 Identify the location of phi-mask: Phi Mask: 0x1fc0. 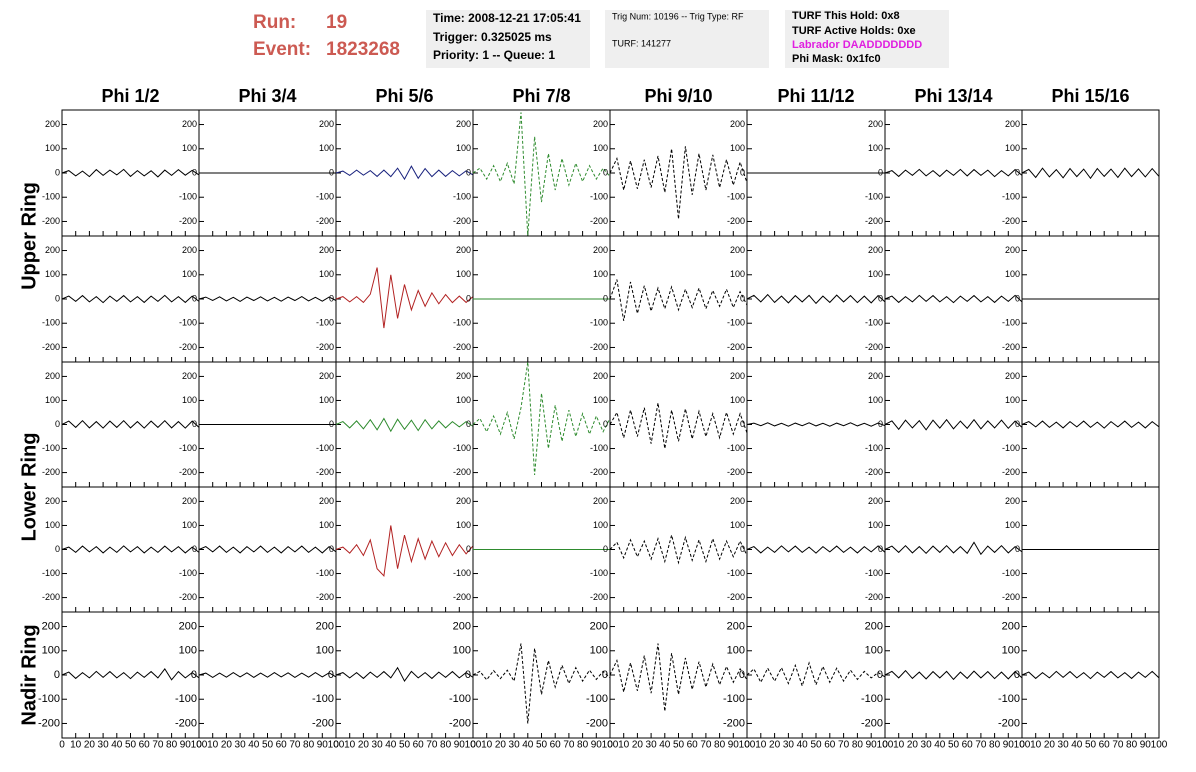
(836, 59).